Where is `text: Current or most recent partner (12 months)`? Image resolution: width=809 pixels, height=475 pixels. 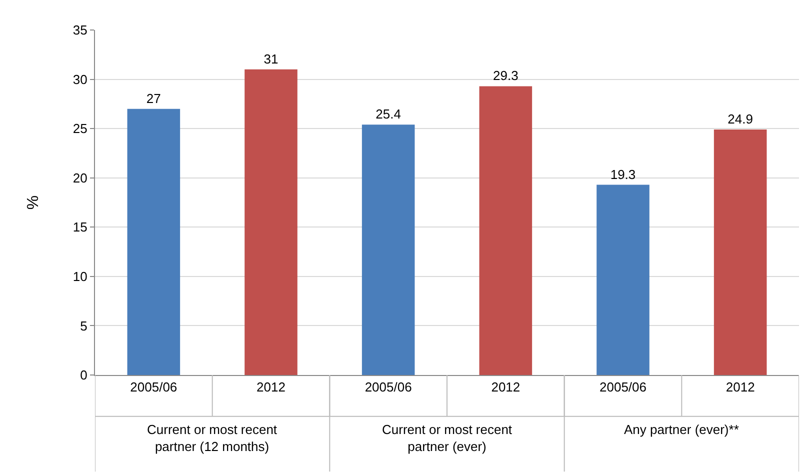
text: Current or most recent partner (12 months) is located at coordinates (212, 438).